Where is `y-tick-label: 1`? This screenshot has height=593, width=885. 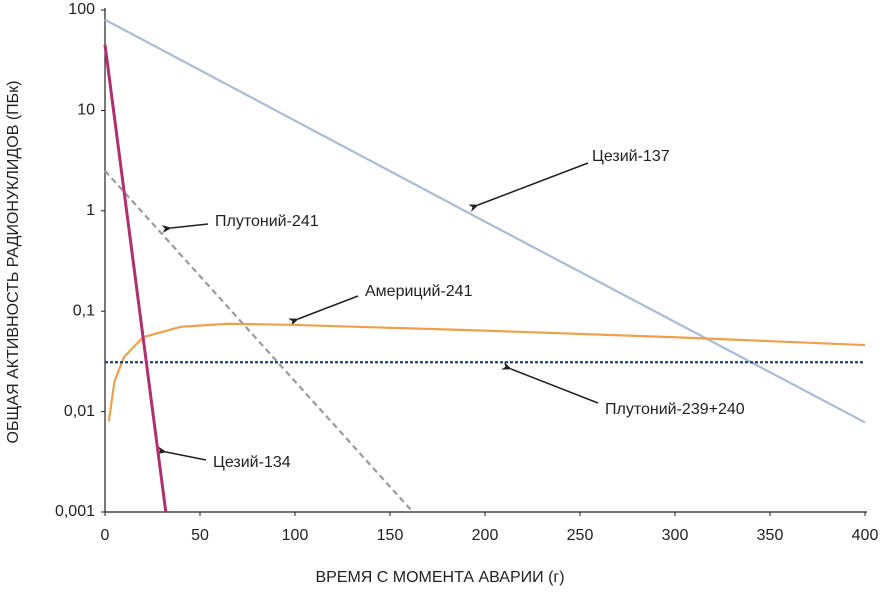
y-tick-label: 1 is located at coordinates (90, 210).